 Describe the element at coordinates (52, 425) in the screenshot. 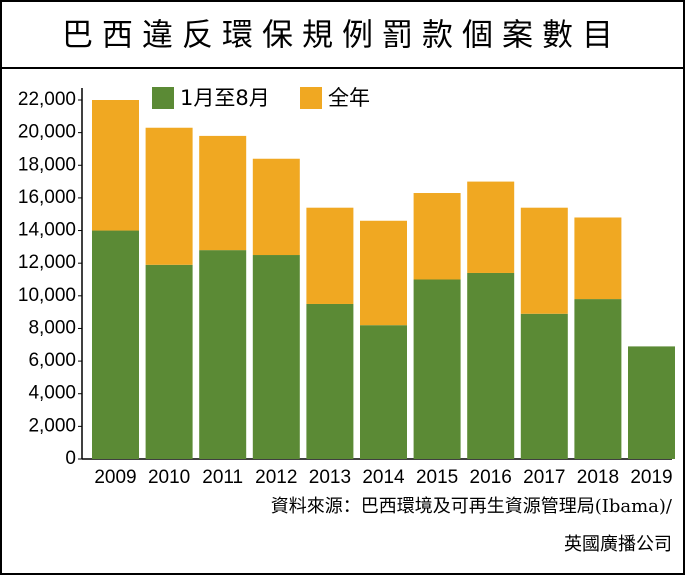

I see `y-tick-label: 2,000` at that location.